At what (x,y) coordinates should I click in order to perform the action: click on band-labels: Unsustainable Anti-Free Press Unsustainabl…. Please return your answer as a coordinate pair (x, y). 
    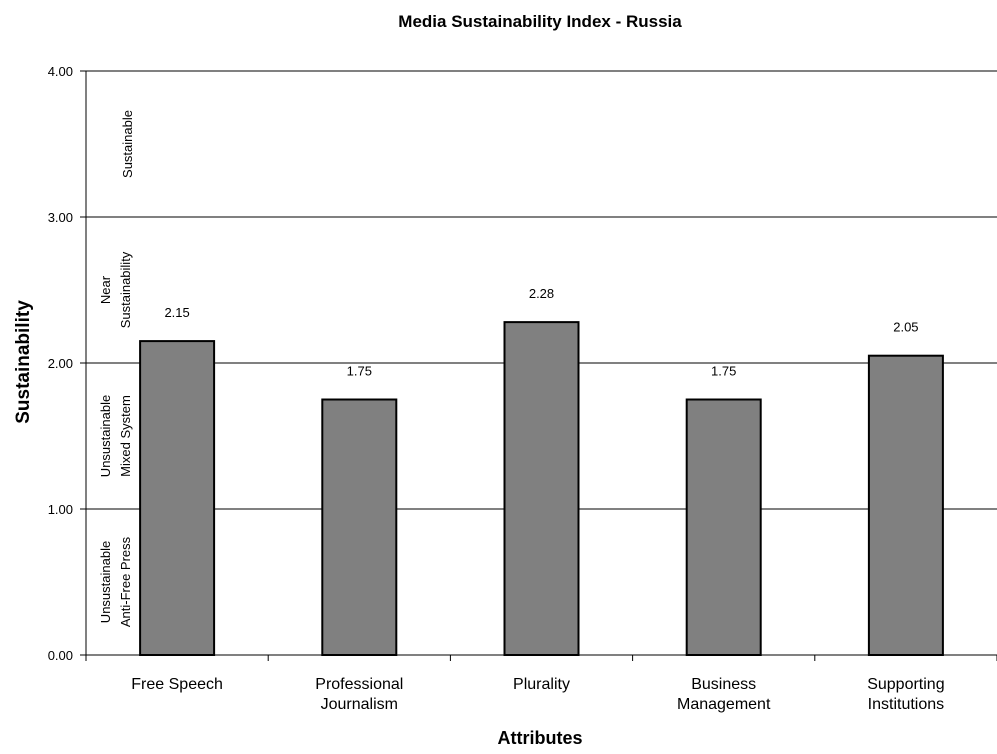
    Looking at the image, I should click on (116, 368).